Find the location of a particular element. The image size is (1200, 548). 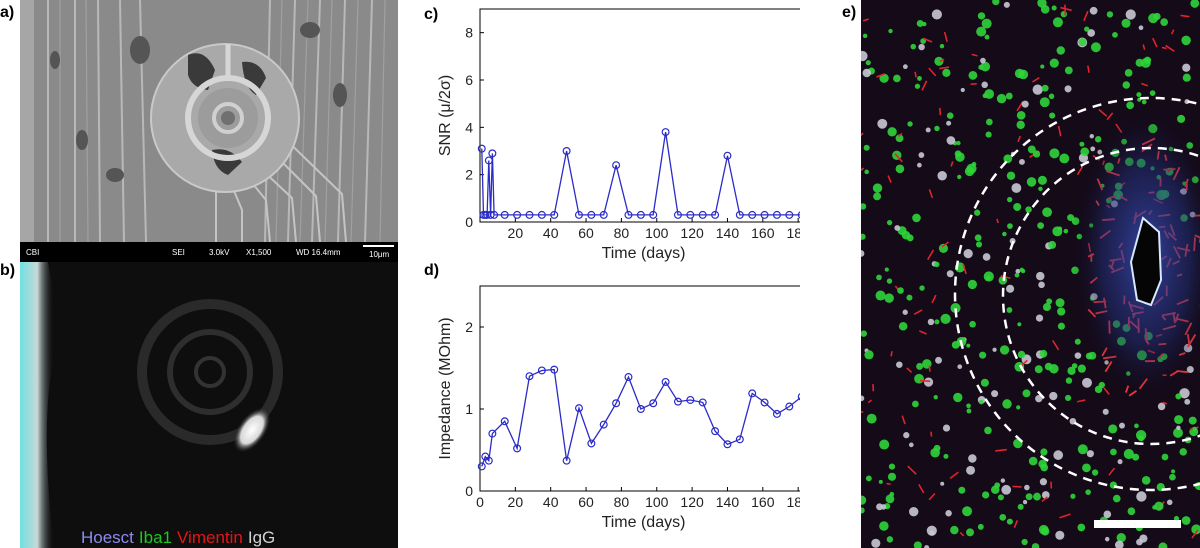

x-tick-label: 180 is located at coordinates (793, 233).